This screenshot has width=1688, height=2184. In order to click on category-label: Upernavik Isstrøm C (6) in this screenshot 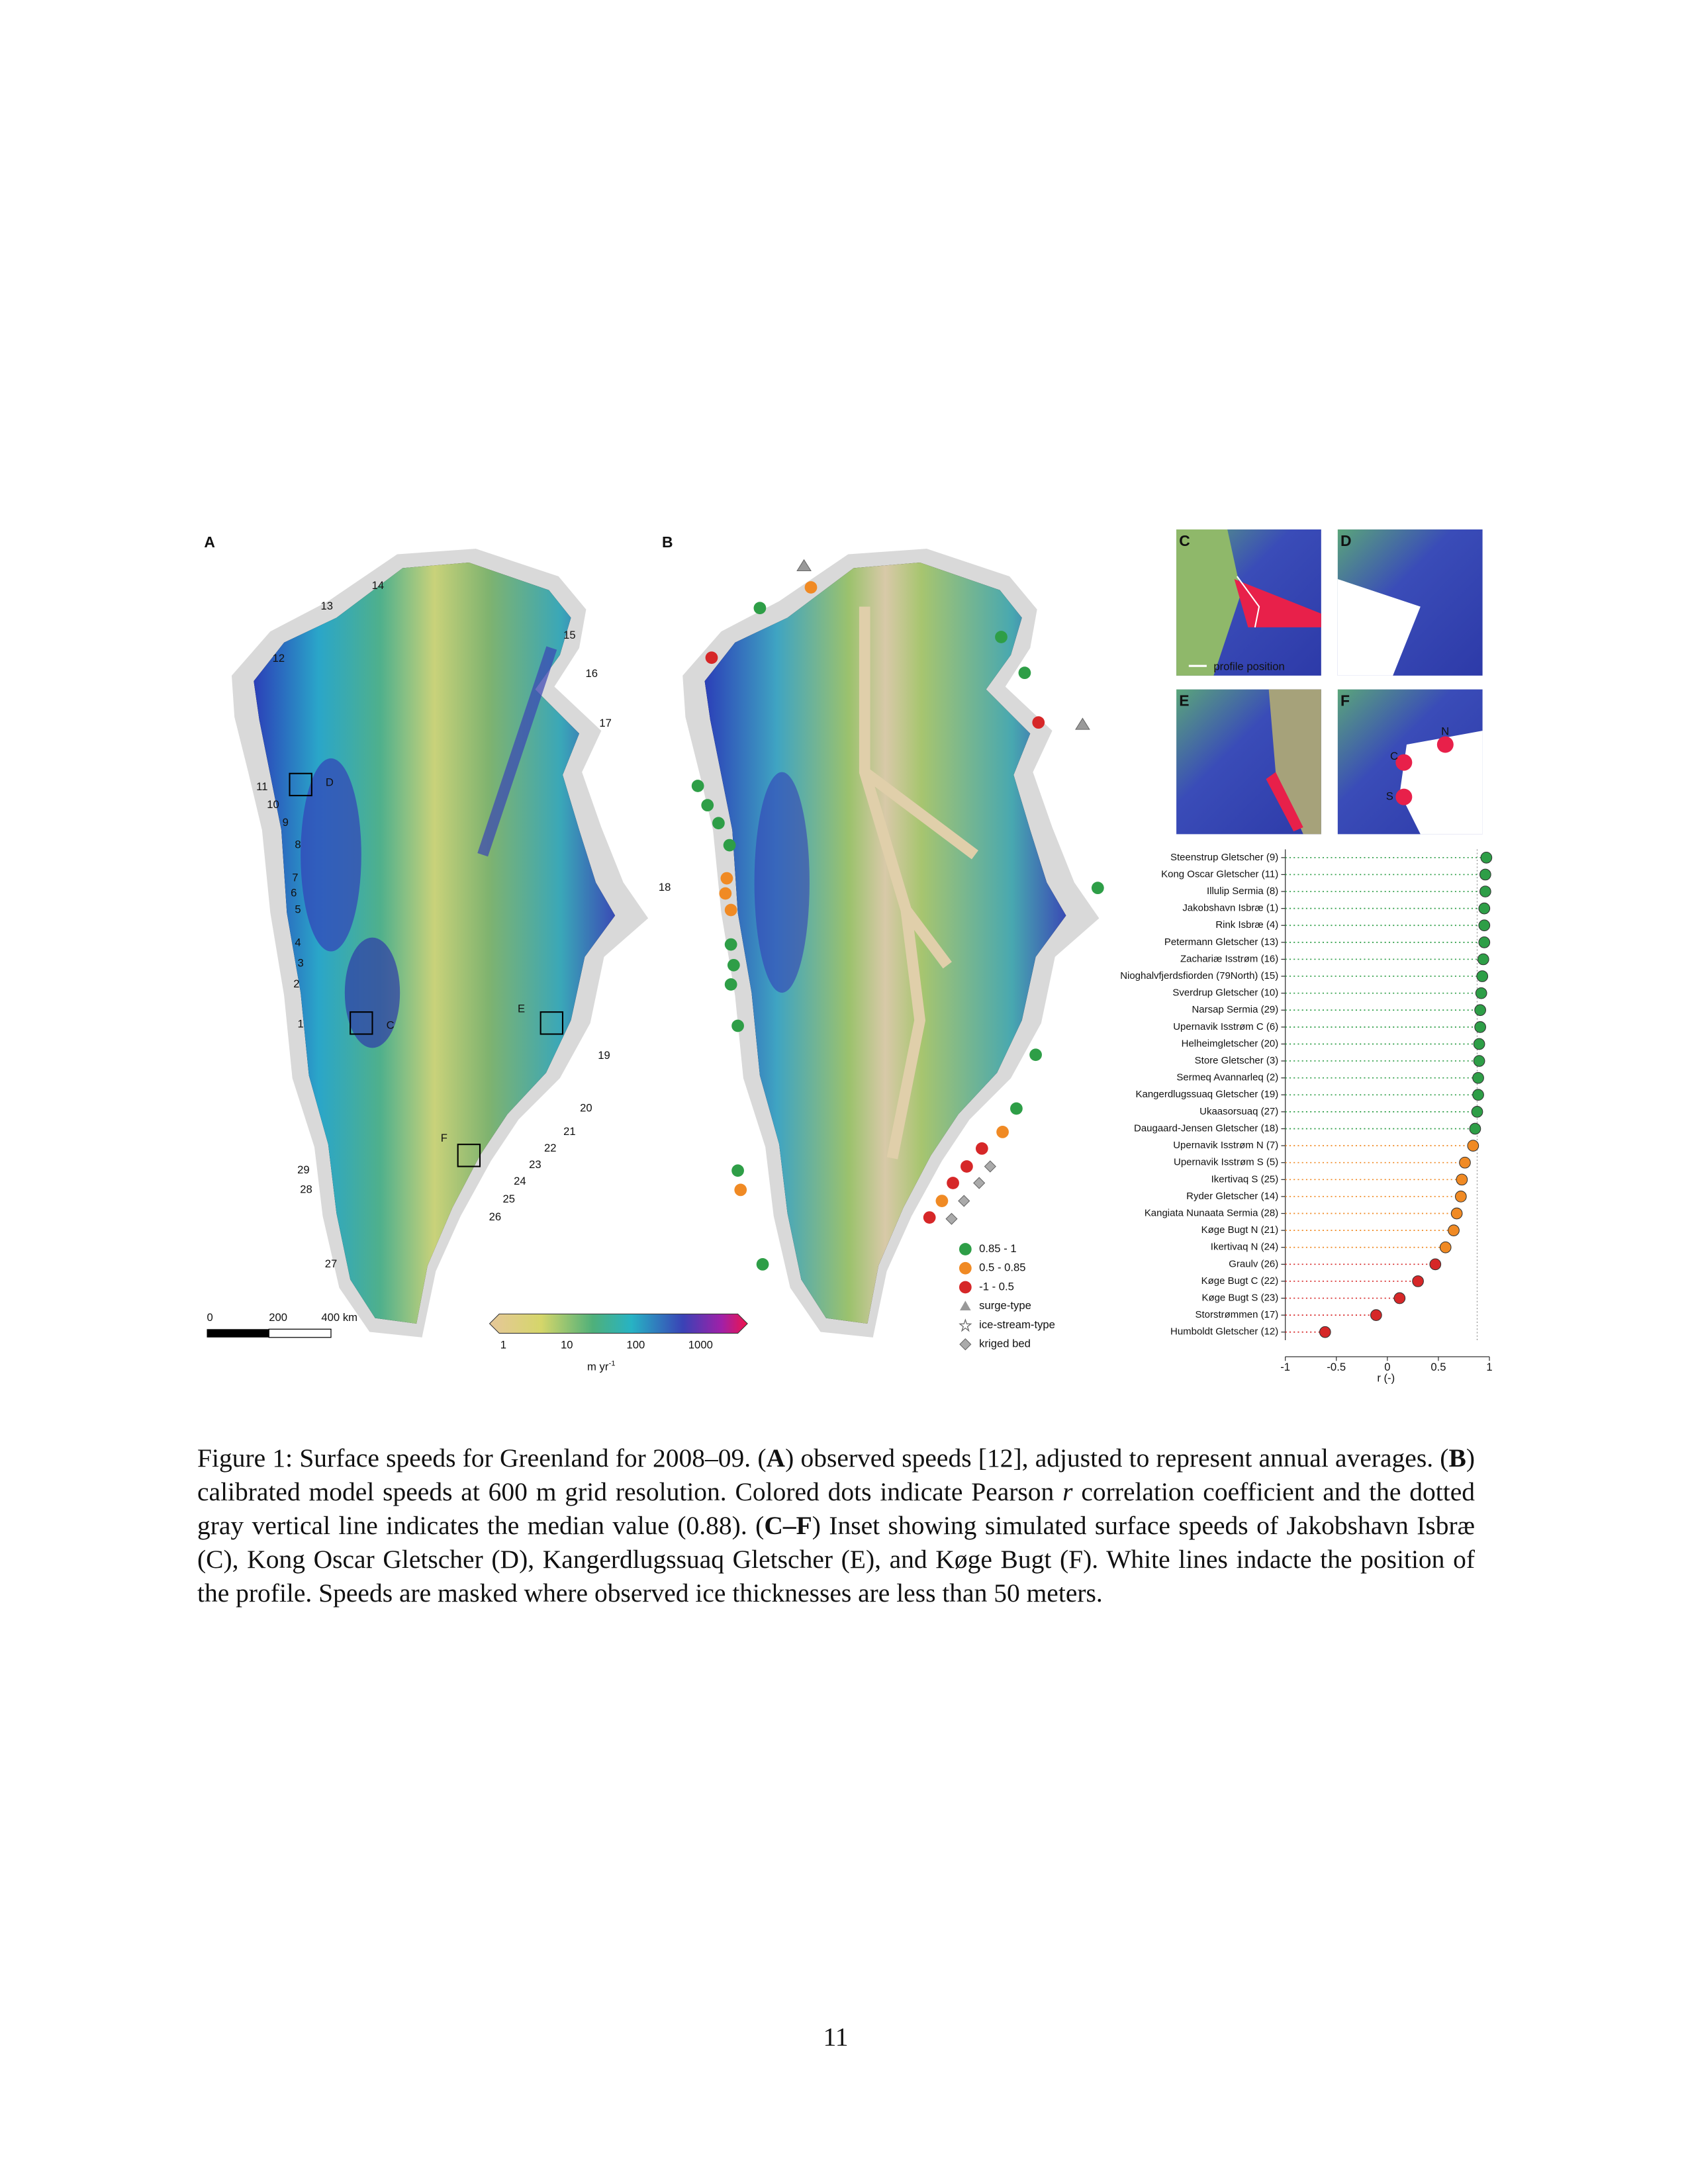, I will do `click(1225, 1026)`.